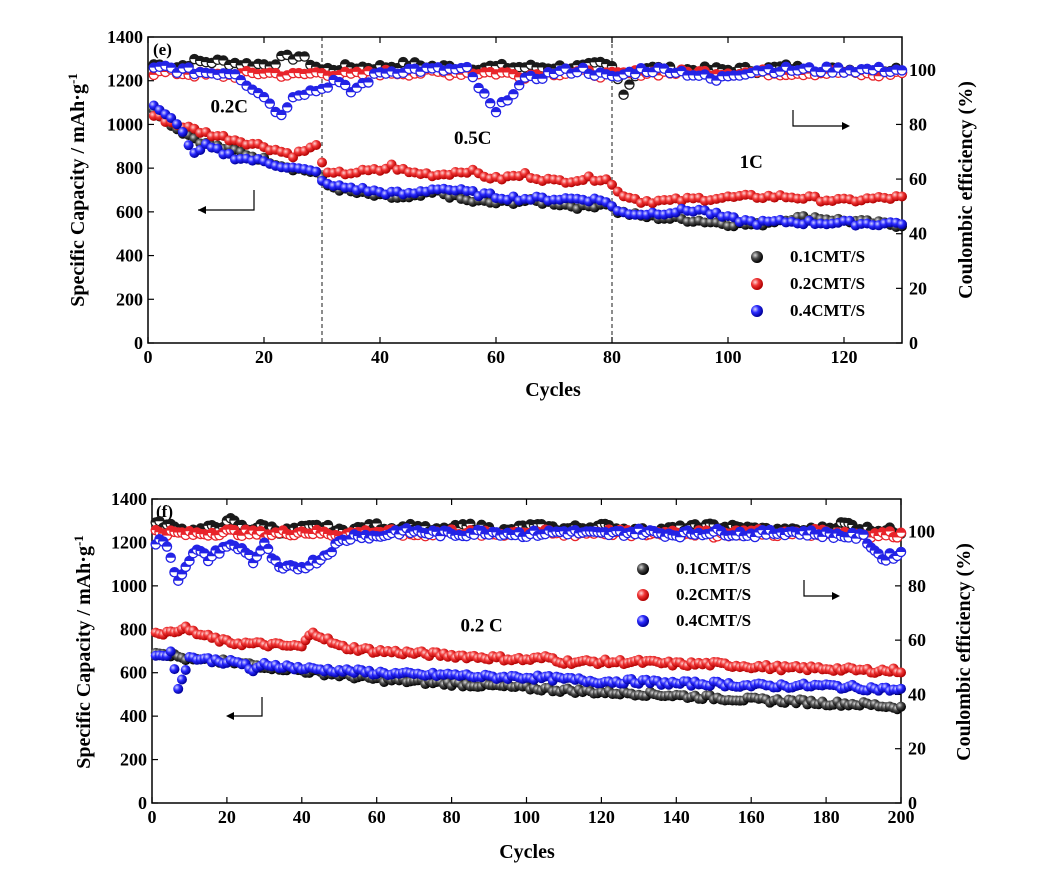 This screenshot has height=881, width=1051. Describe the element at coordinates (486, 134) in the screenshot. I see `rate-labels: 0.2C 0.5C 1C` at that location.